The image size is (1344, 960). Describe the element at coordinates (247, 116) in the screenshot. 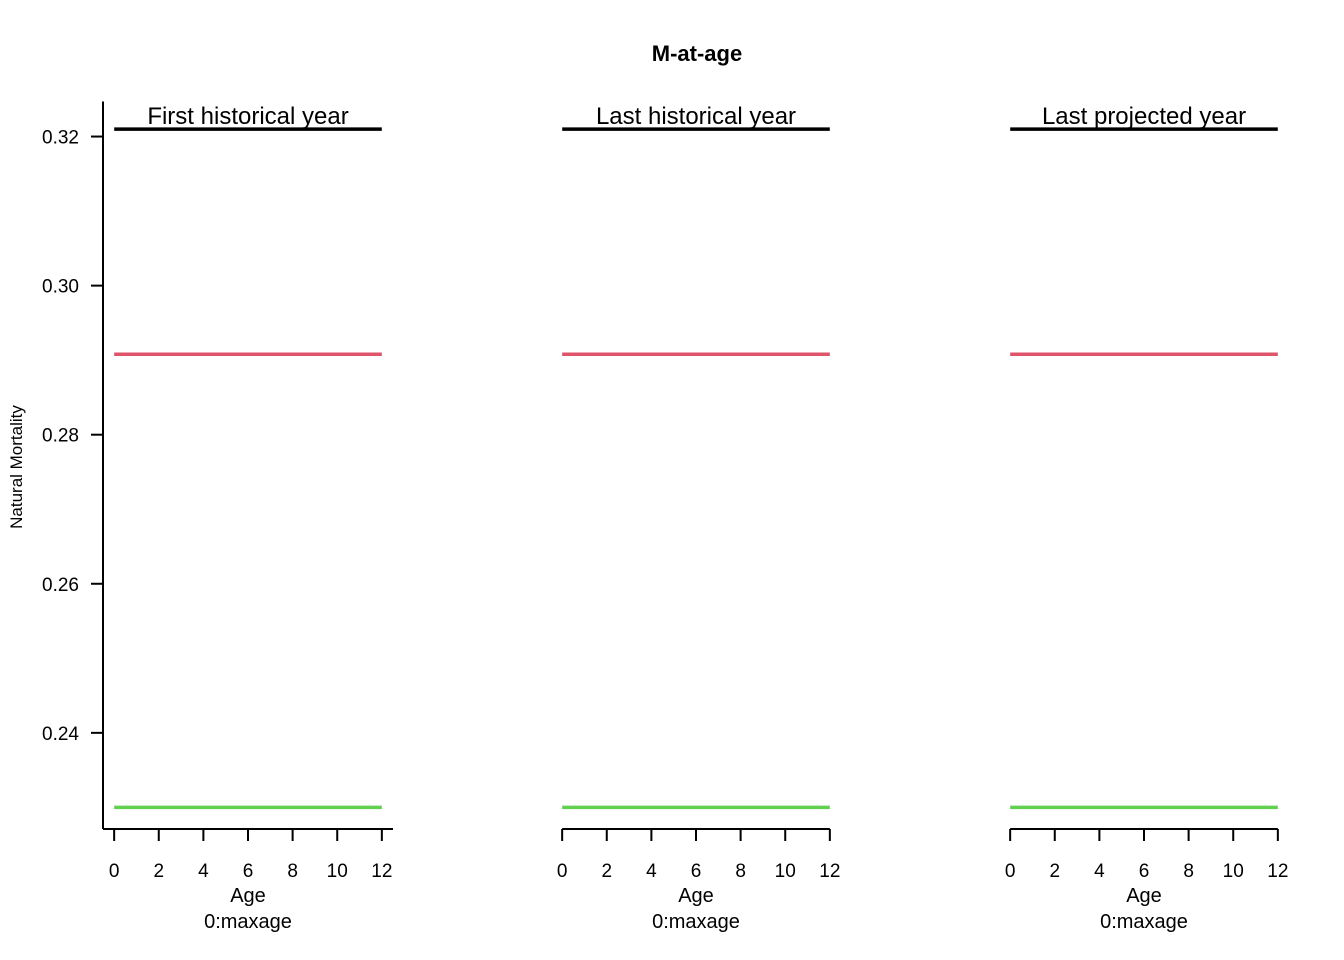

I see `panel-title: First historical year` at that location.